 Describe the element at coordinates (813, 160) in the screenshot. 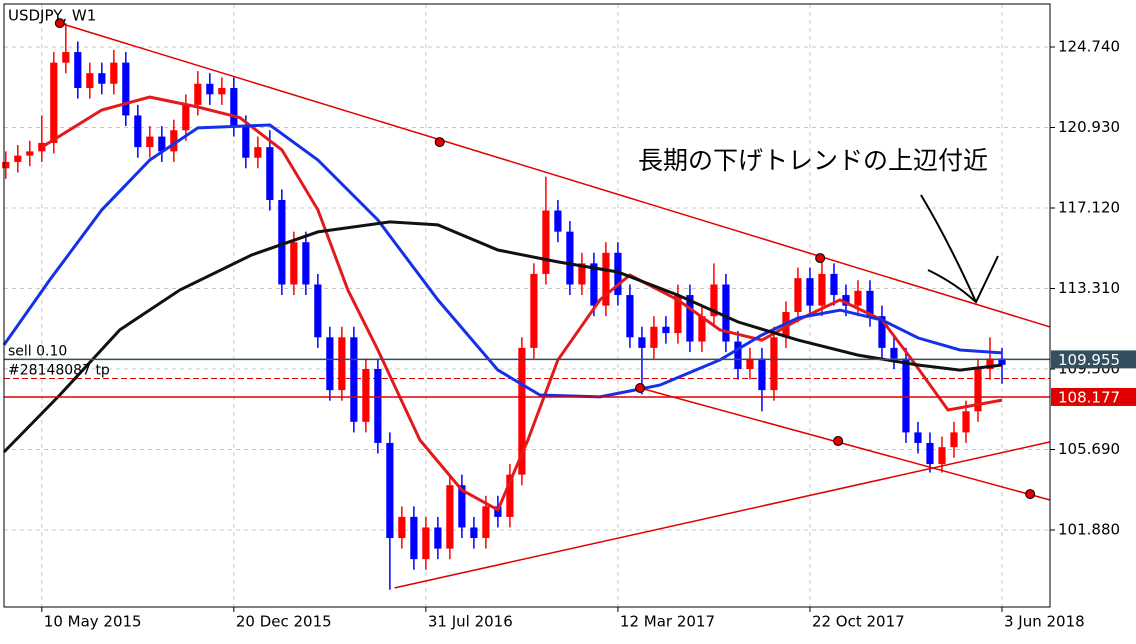

I see `annotation: 長期の下げトレンドの上辺付近` at that location.